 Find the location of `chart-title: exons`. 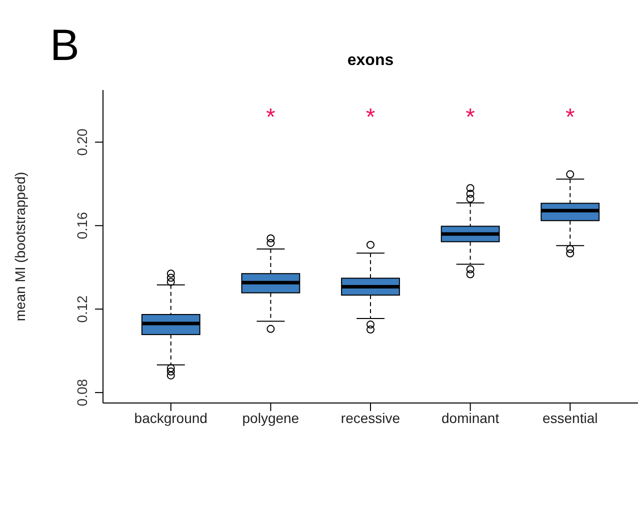

chart-title: exons is located at coordinates (370, 61).